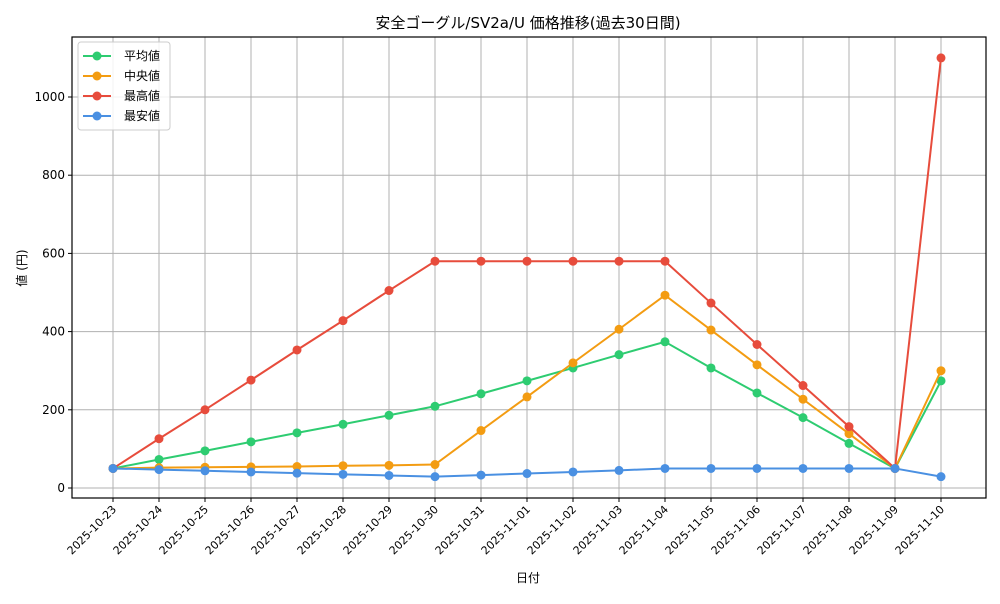  Describe the element at coordinates (53, 253) in the screenshot. I see `y-tick-label: 600` at that location.